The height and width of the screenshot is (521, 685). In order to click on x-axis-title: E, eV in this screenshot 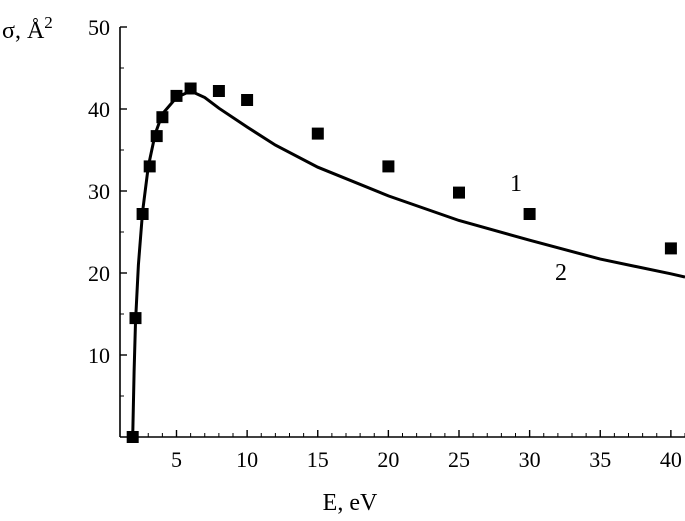, I will do `click(350, 503)`.